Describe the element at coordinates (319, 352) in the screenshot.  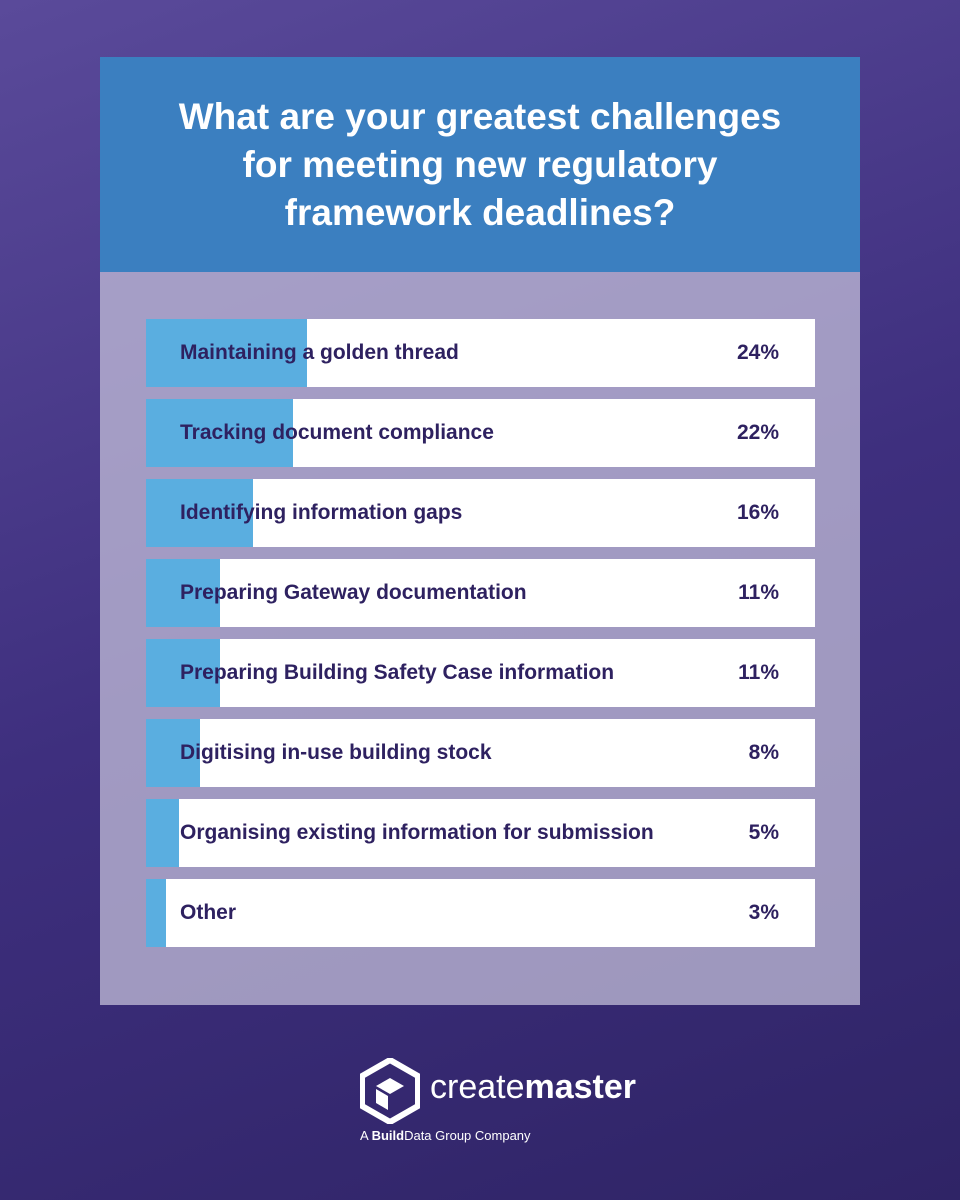
I see `category-label: Maintaining a golden thread` at that location.